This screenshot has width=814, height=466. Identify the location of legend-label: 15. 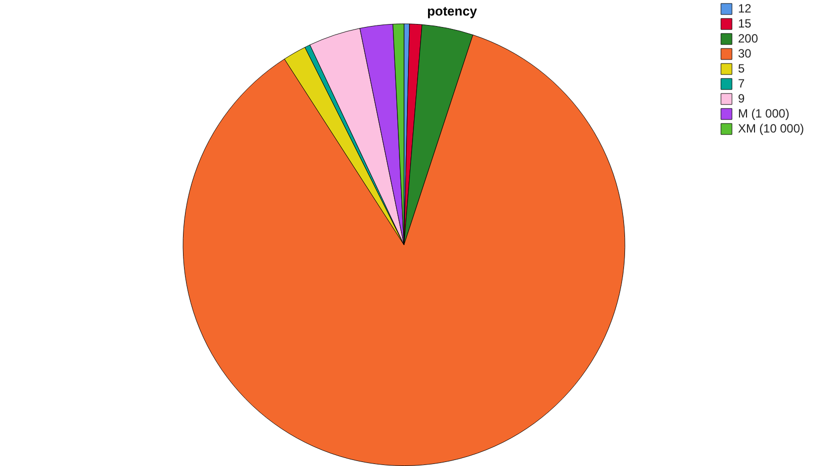
(745, 23).